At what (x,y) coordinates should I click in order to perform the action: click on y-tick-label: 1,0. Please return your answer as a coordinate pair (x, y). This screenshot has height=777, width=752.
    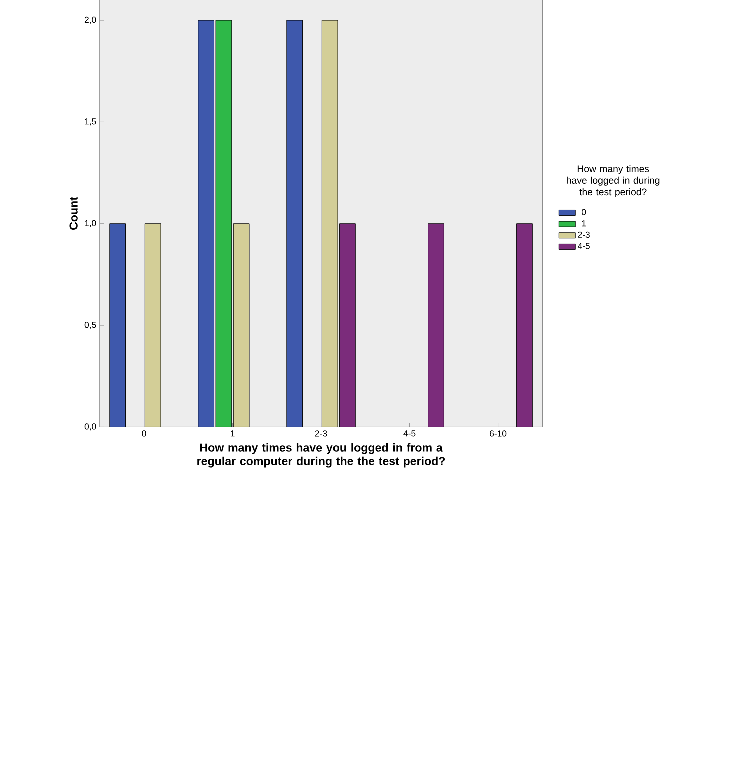
    Looking at the image, I should click on (90, 224).